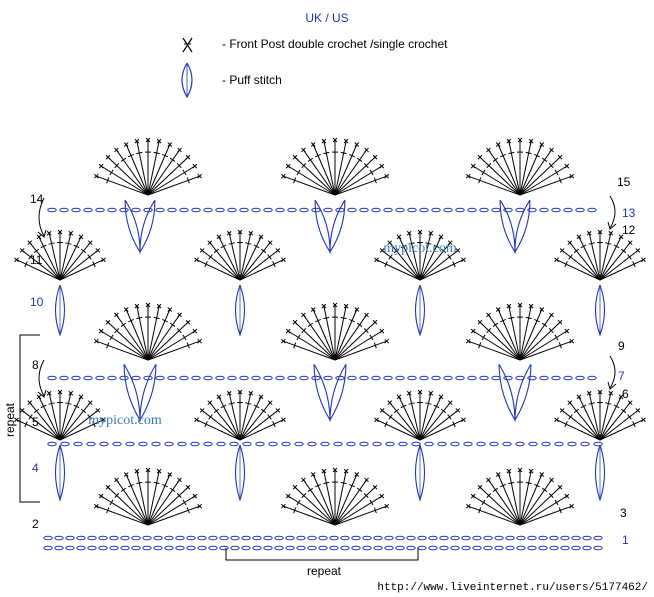 Image resolution: width=654 pixels, height=597 pixels. What do you see at coordinates (621, 376) in the screenshot?
I see `row-number: 7` at bounding box center [621, 376].